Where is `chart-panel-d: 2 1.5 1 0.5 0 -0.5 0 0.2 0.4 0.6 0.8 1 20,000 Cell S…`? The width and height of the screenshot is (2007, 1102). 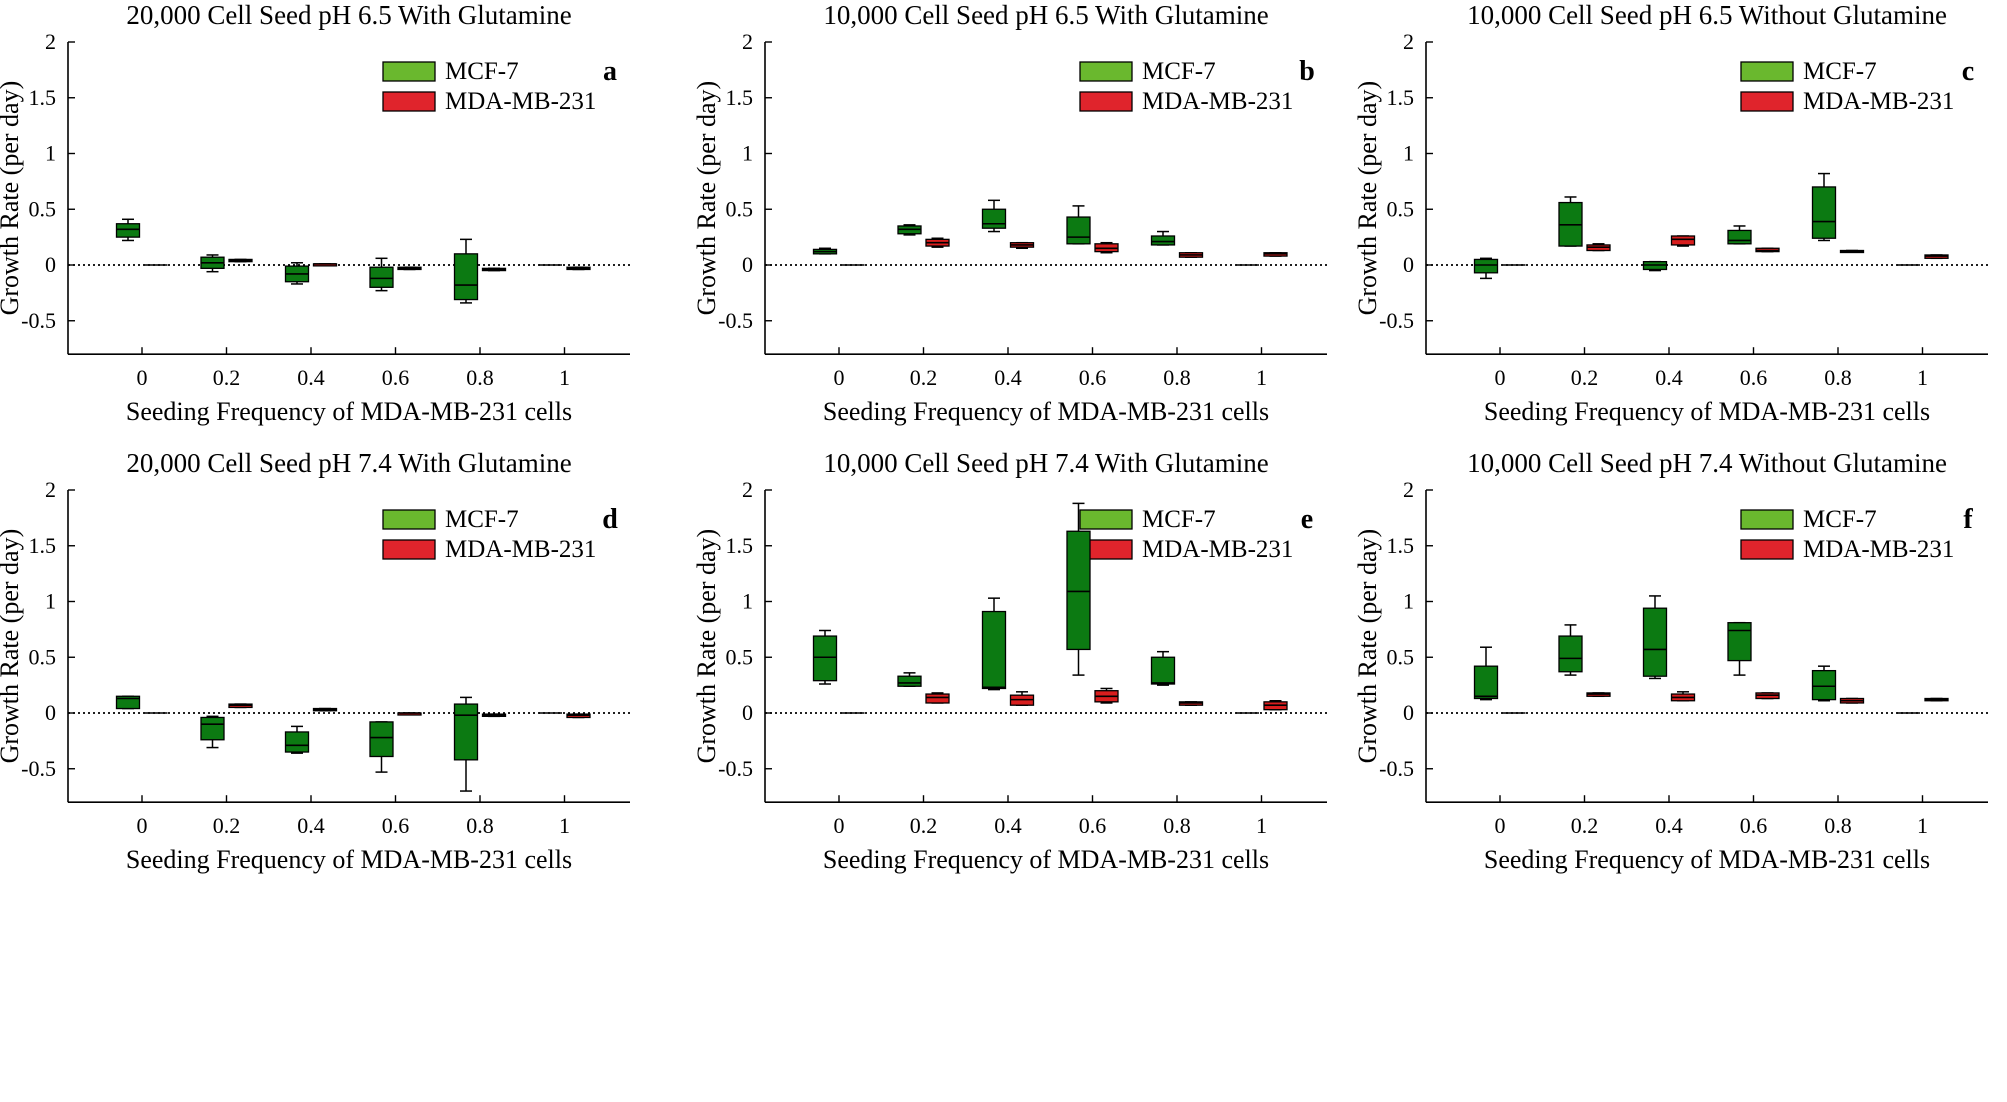 chart-panel-d: 2 1.5 1 0.5 0 -0.5 0 0.2 0.4 0.6 0.8 1 20,000 Cell S… is located at coordinates (315, 661).